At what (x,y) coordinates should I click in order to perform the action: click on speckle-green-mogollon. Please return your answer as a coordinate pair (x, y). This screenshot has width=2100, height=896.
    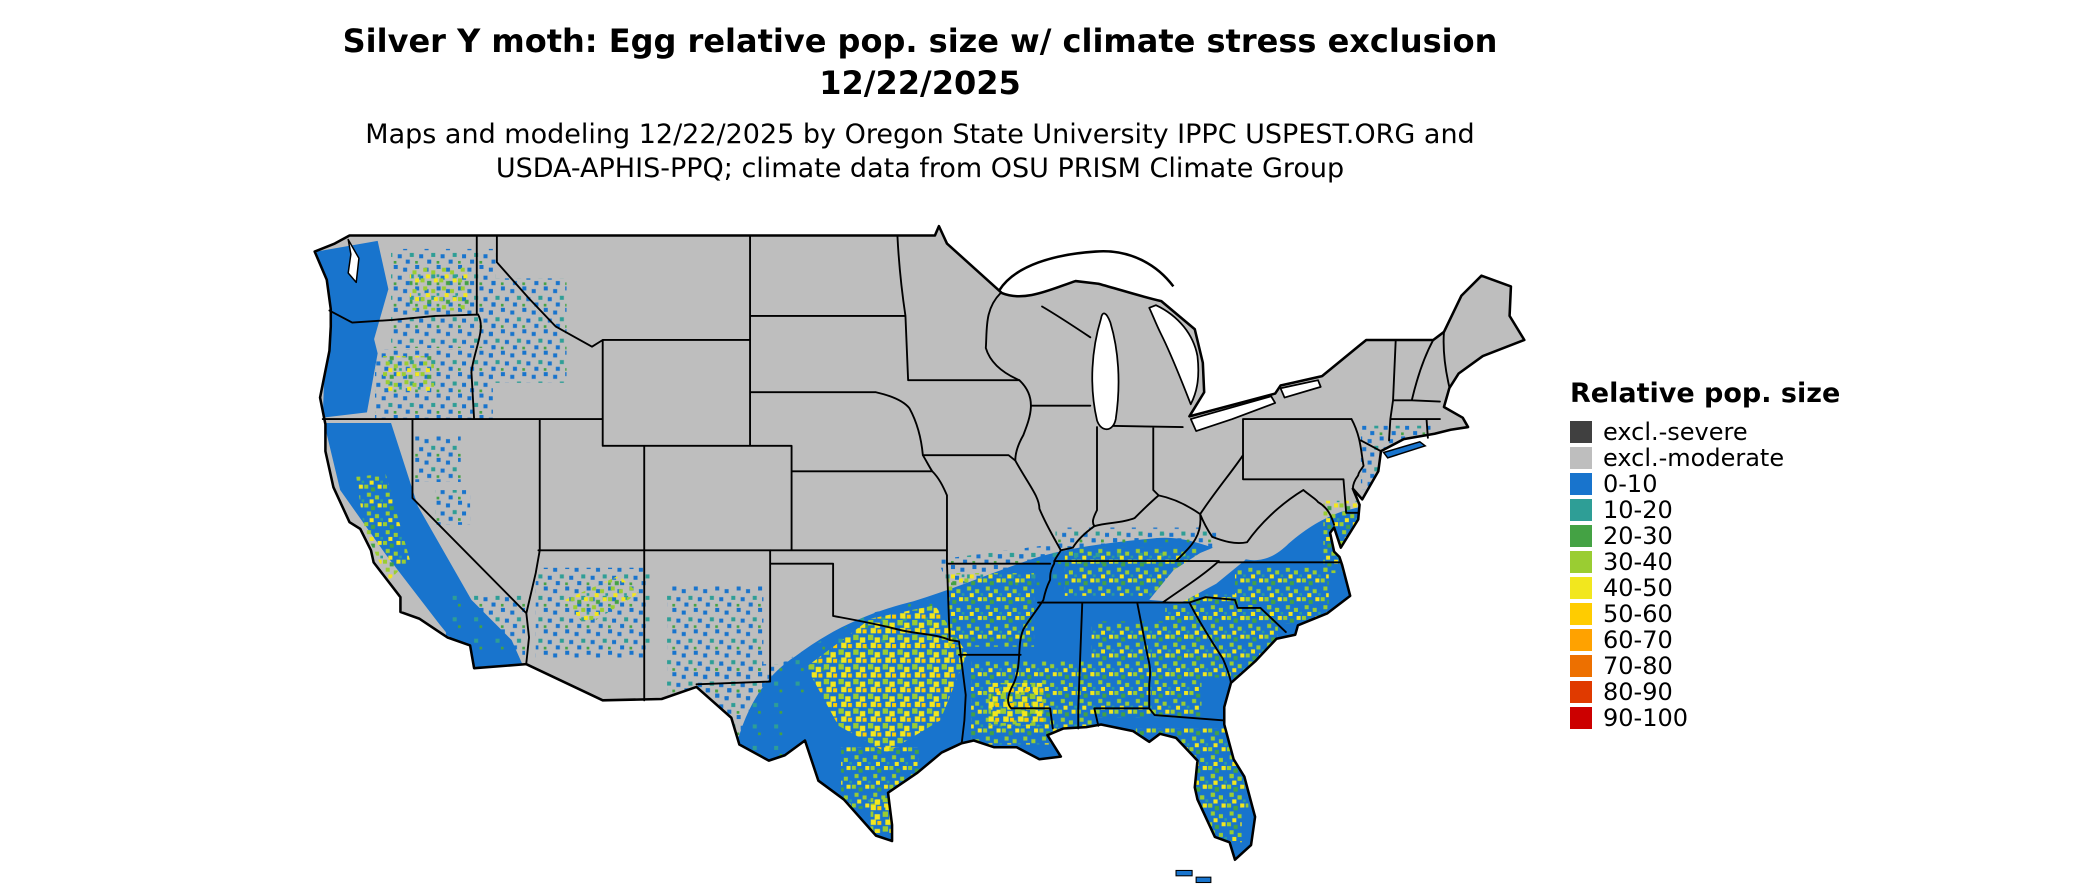
    Looking at the image, I should click on (602, 601).